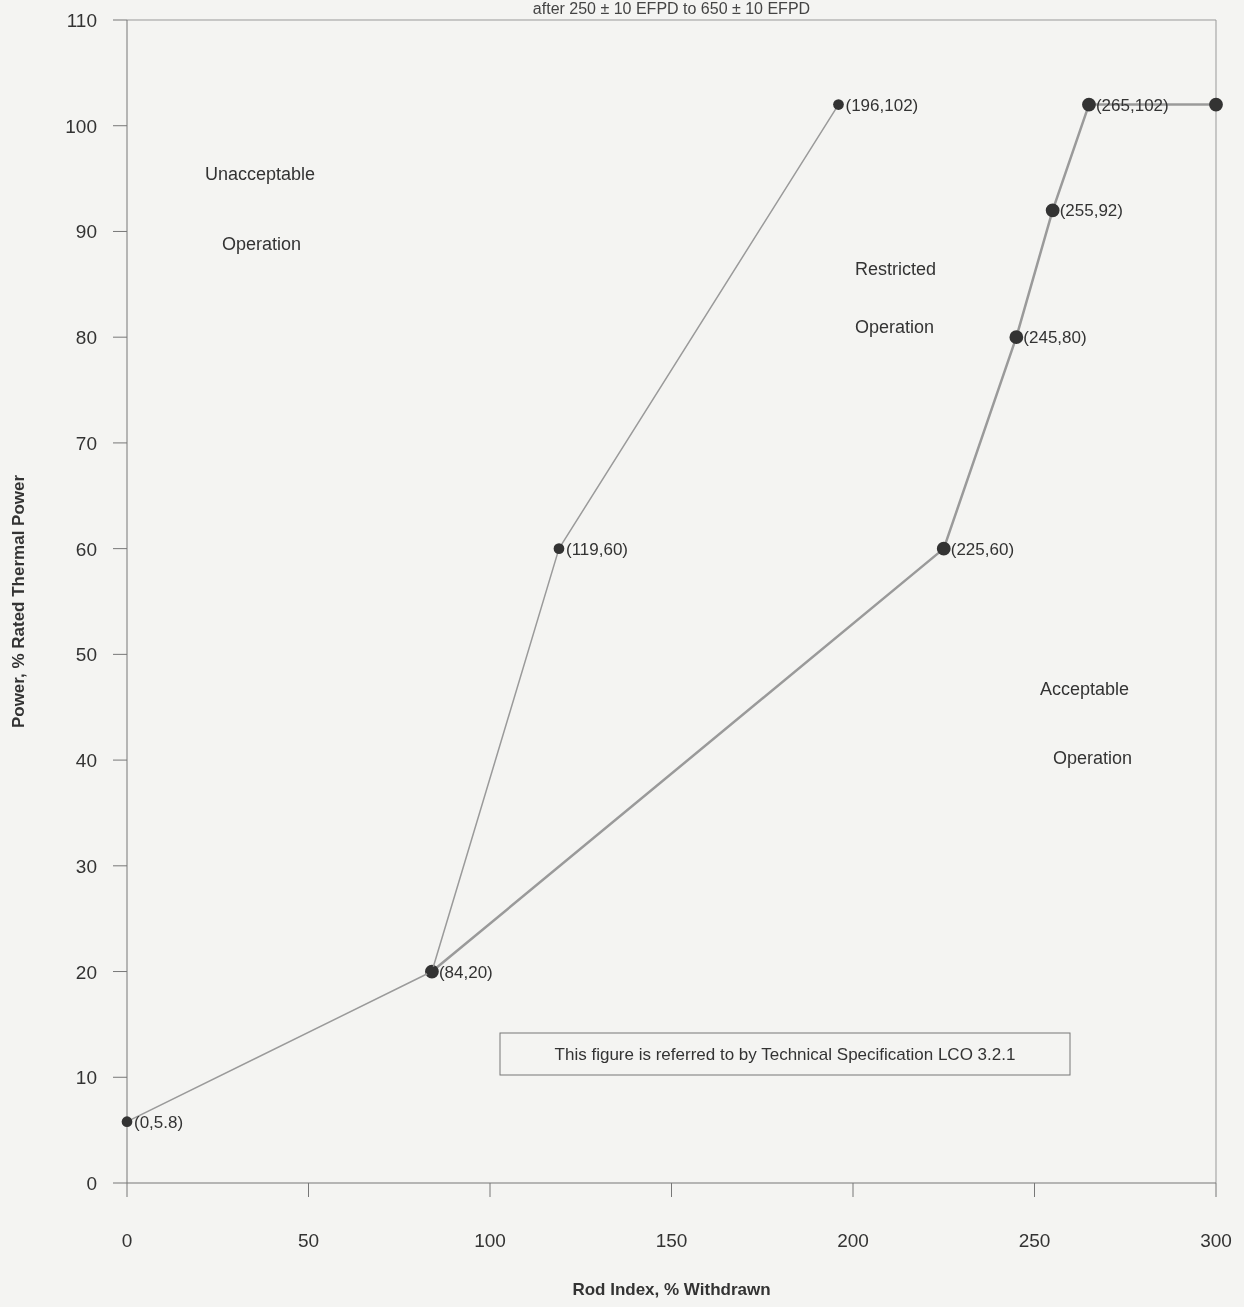  Describe the element at coordinates (490, 1240) in the screenshot. I see `x-tick-label: 100` at that location.